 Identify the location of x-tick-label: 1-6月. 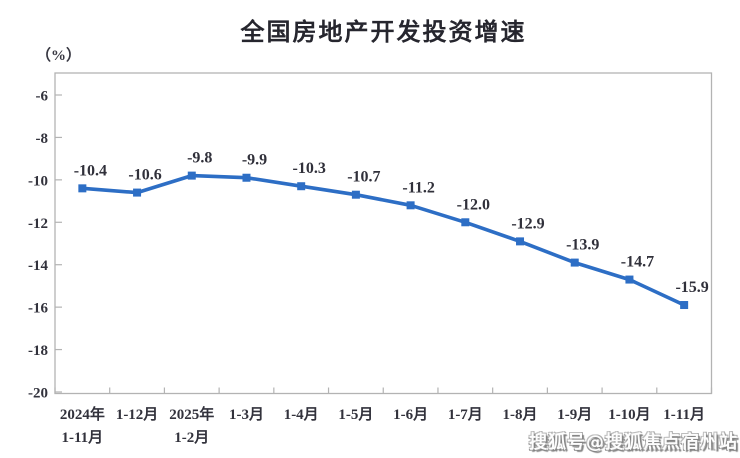
(410, 414).